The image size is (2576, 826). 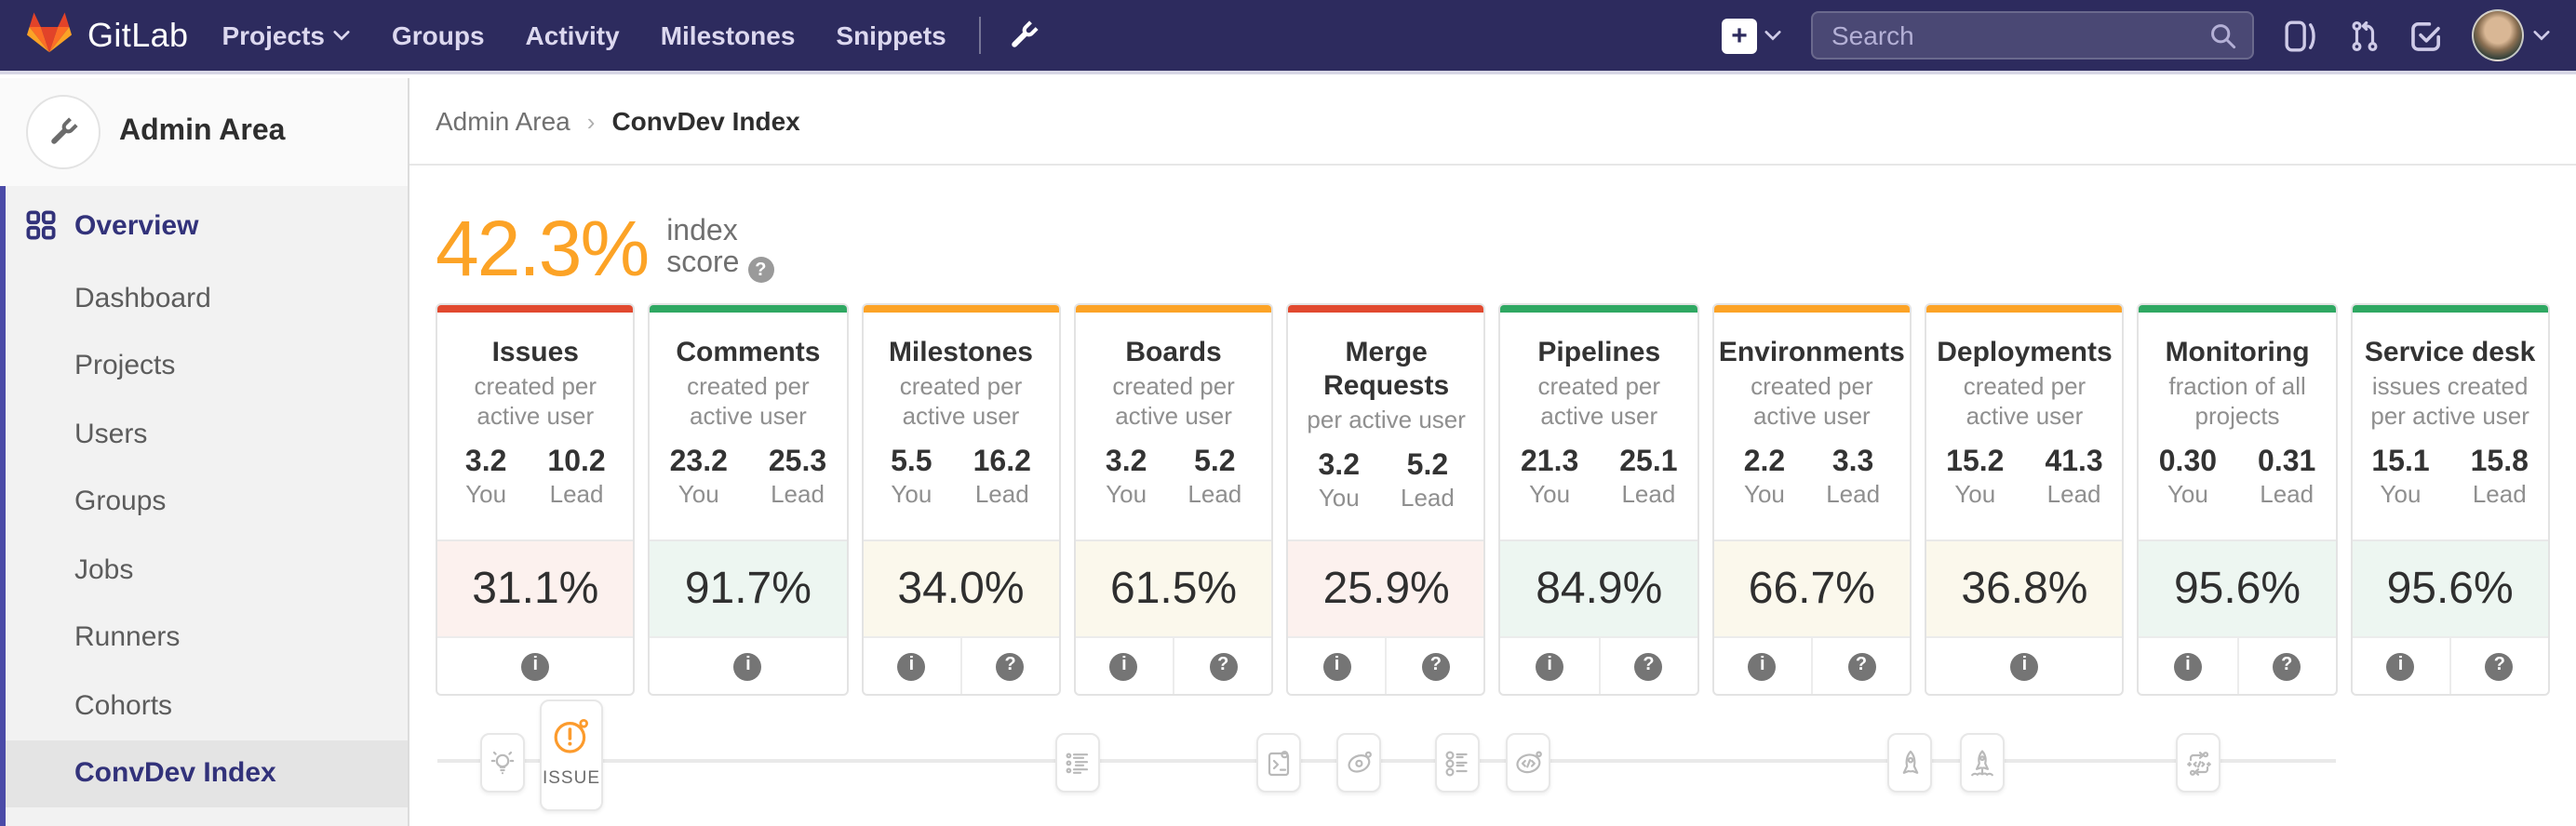 I want to click on card-score: 36.8%, so click(x=2024, y=588).